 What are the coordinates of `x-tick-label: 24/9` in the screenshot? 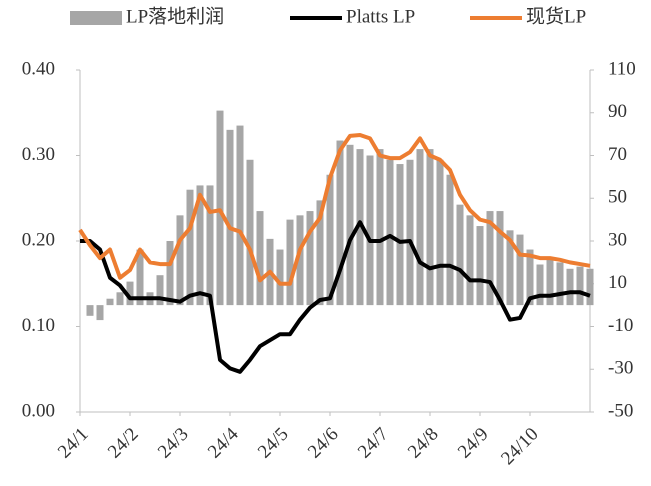 It's located at (473, 443).